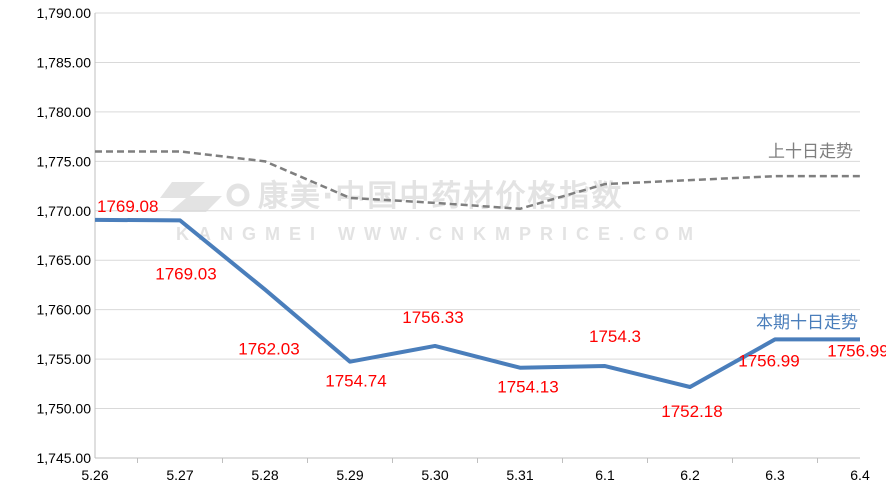  I want to click on y-tick-label: 1,755.00, so click(64, 359).